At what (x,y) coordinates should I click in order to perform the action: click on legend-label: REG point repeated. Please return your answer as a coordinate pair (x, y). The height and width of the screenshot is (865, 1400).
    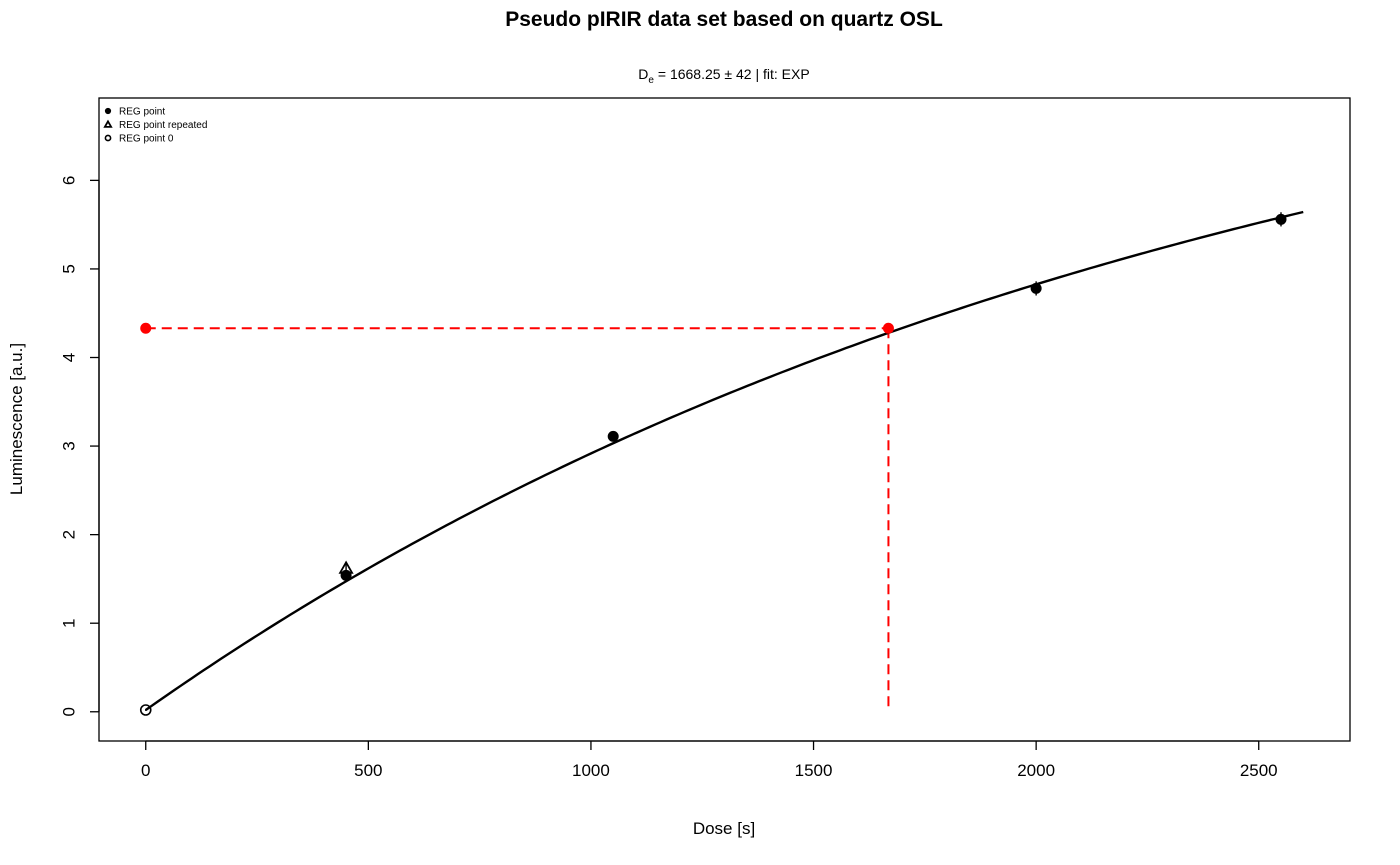
    Looking at the image, I should click on (163, 125).